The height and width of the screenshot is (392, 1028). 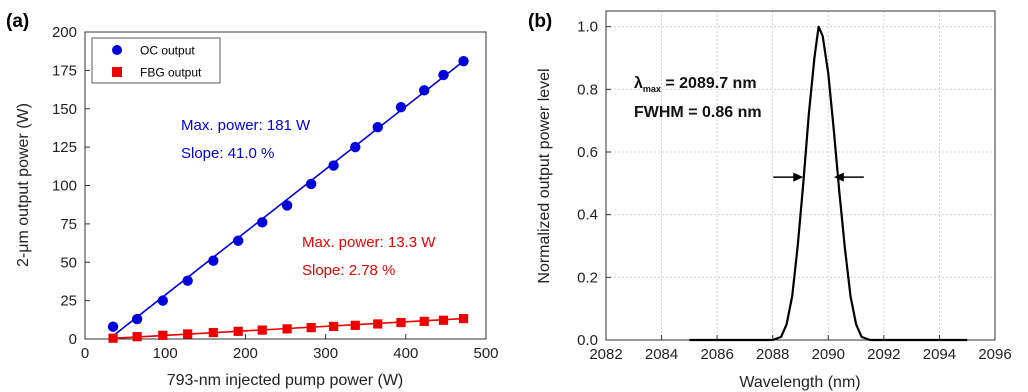 I want to click on legend-oc-marker, so click(x=117, y=50).